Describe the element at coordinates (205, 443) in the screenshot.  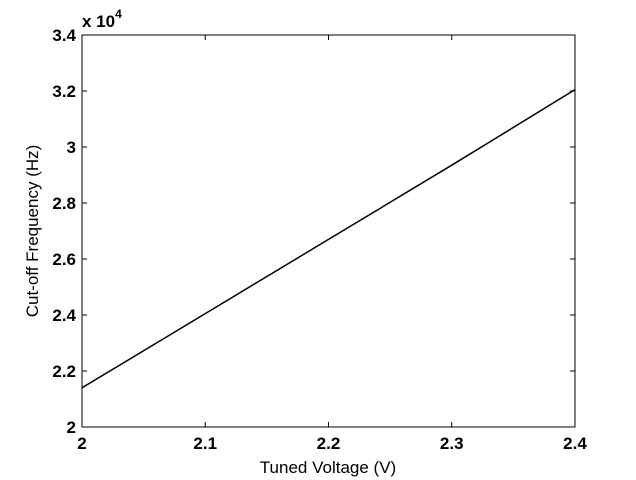
I see `x-tick-label: 2.1` at that location.